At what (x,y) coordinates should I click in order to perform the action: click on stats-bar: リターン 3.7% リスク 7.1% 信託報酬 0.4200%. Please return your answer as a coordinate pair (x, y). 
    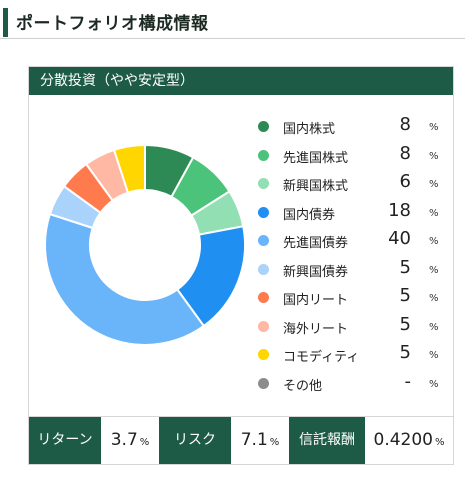
    Looking at the image, I should click on (241, 440).